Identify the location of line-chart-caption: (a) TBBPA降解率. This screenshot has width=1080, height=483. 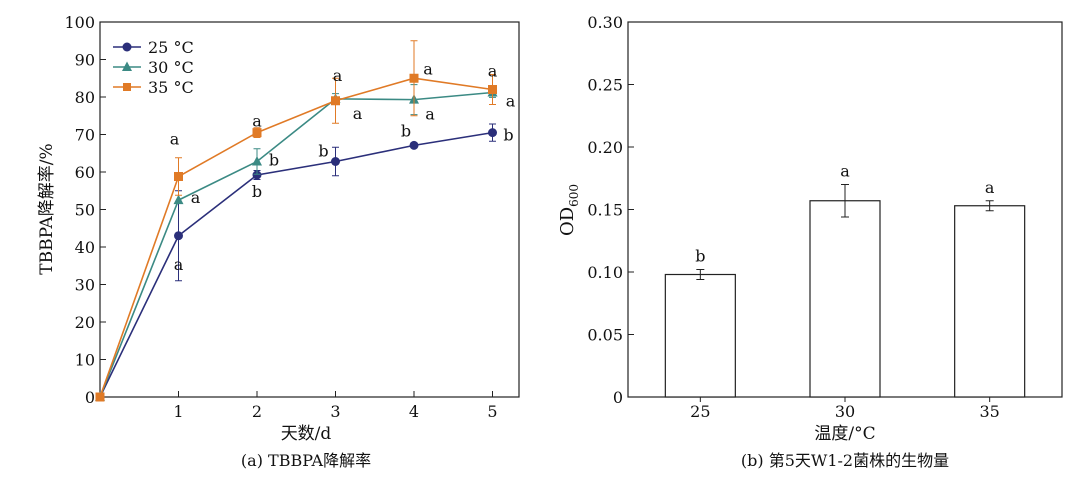
(306, 460).